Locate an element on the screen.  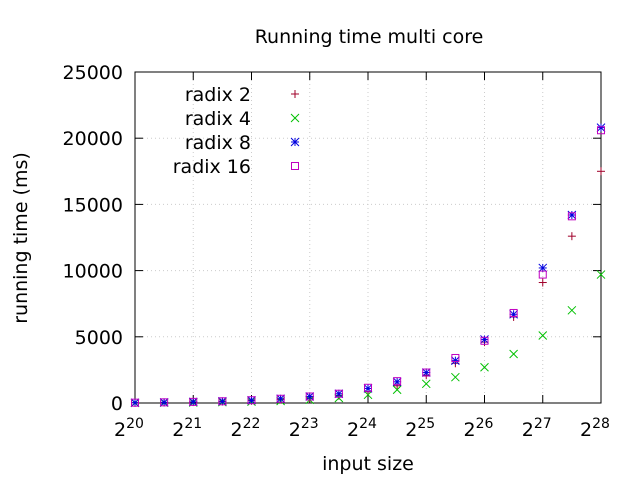
x-tick-label: 224 is located at coordinates (362, 428).